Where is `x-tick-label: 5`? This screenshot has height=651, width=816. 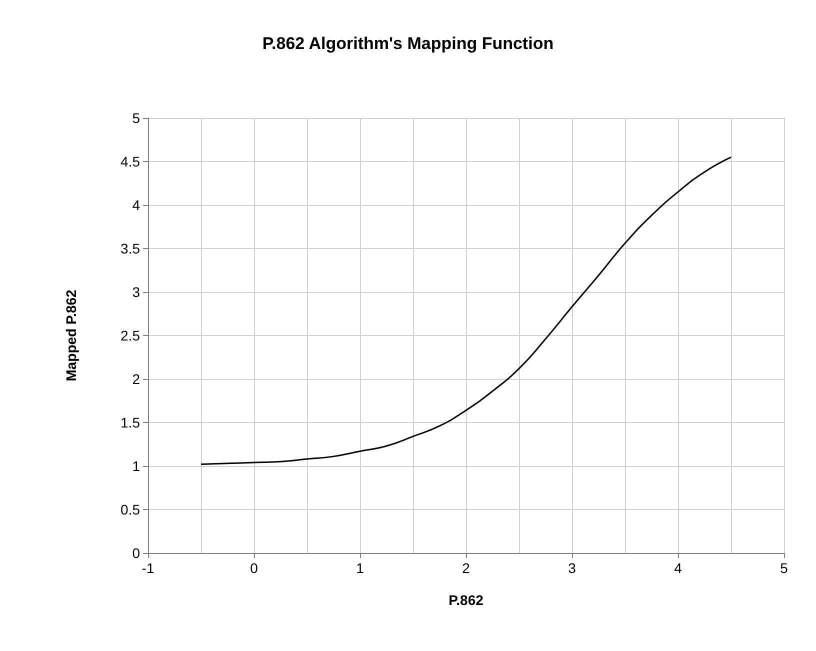 x-tick-label: 5 is located at coordinates (784, 568).